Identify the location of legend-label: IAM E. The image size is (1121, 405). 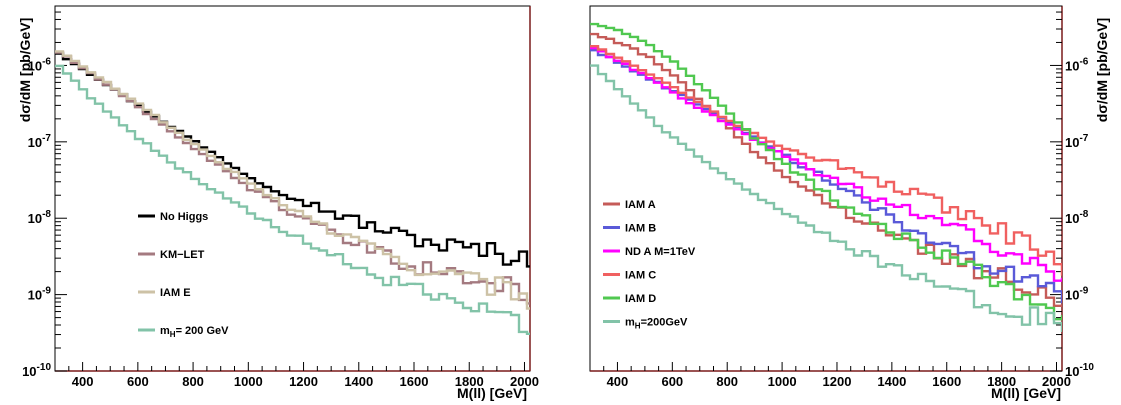
(175, 293).